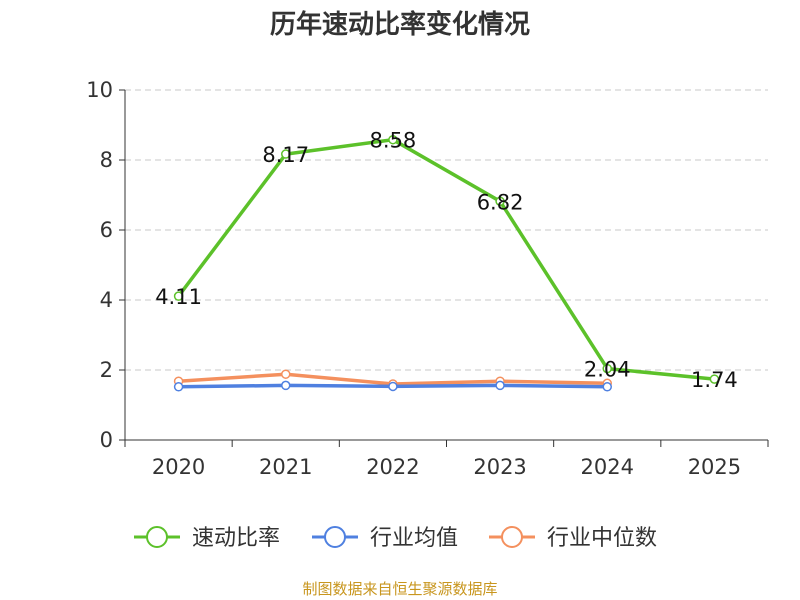 The width and height of the screenshot is (800, 600). I want to click on legend: 速动比率 行业均值 行业中位数, so click(395, 538).